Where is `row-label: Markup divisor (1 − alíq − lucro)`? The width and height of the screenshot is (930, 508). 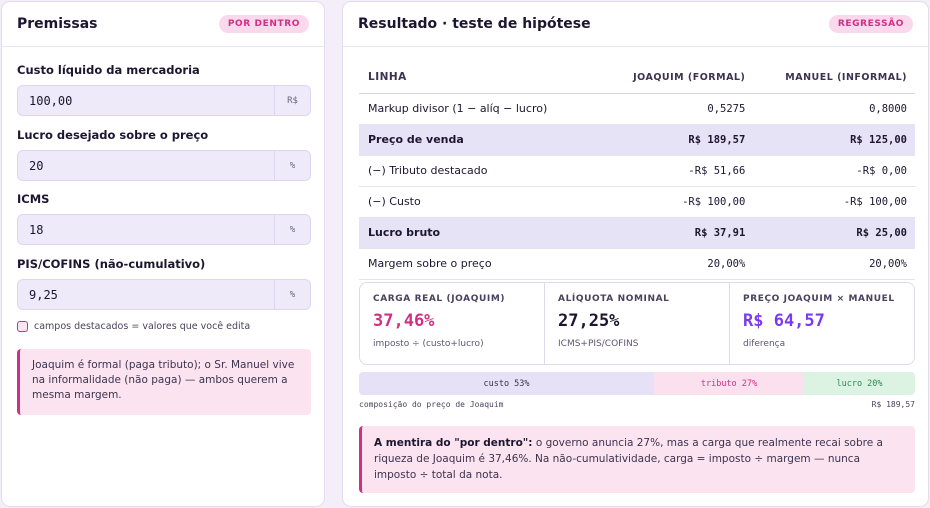 row-label: Markup divisor (1 − alíq − lucro) is located at coordinates (481, 109).